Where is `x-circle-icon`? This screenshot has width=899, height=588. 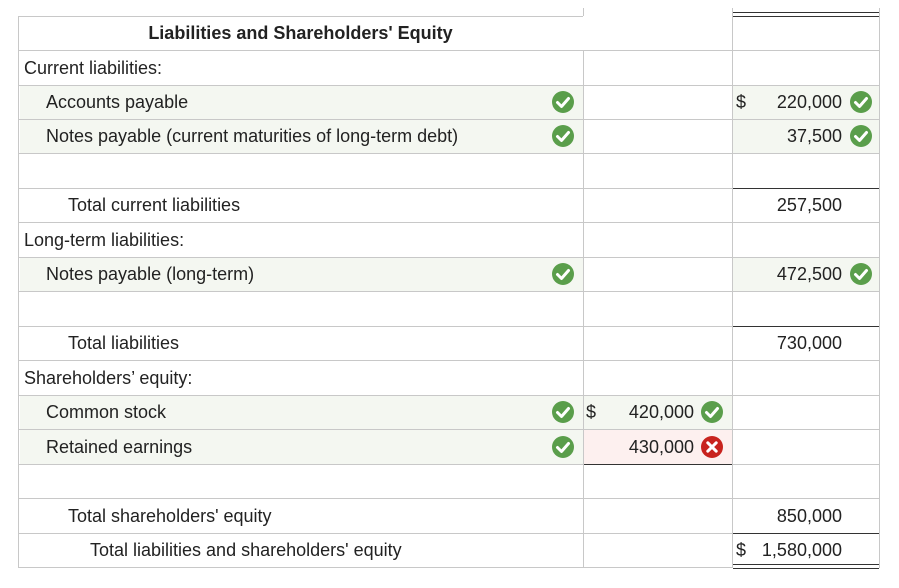
x-circle-icon is located at coordinates (712, 447).